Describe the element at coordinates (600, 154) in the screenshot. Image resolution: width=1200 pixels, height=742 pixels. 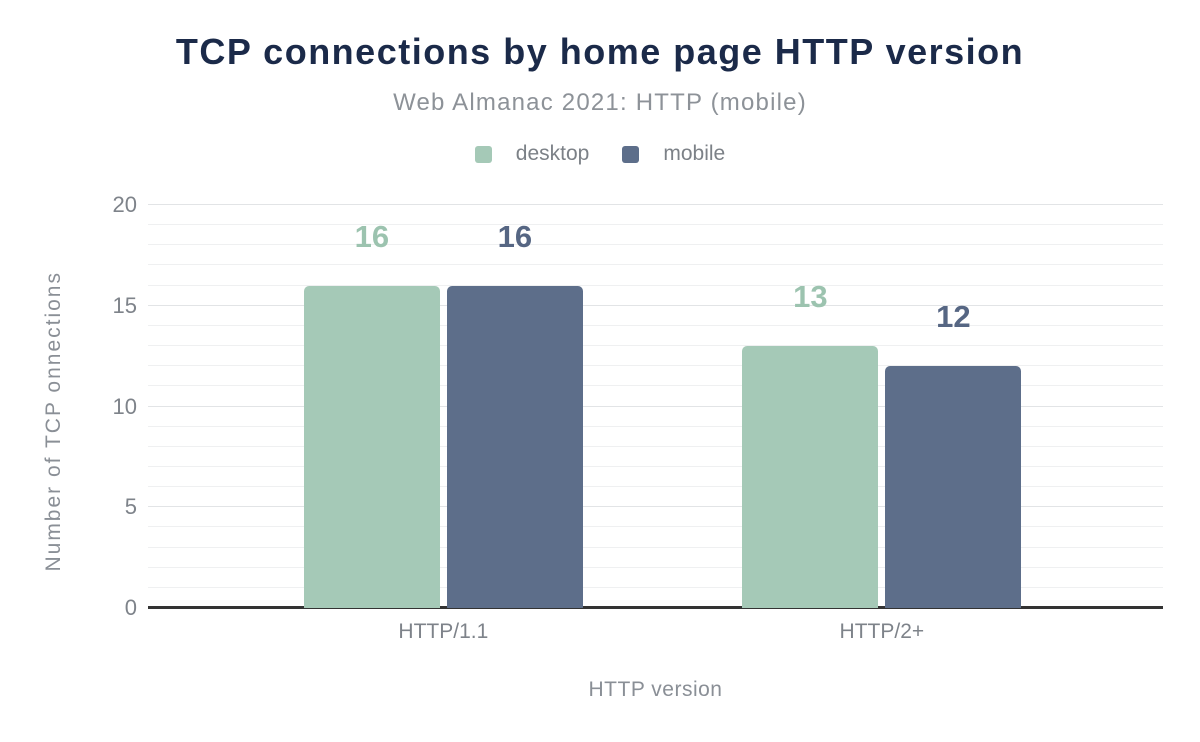
I see `legend: desktop mobile` at that location.